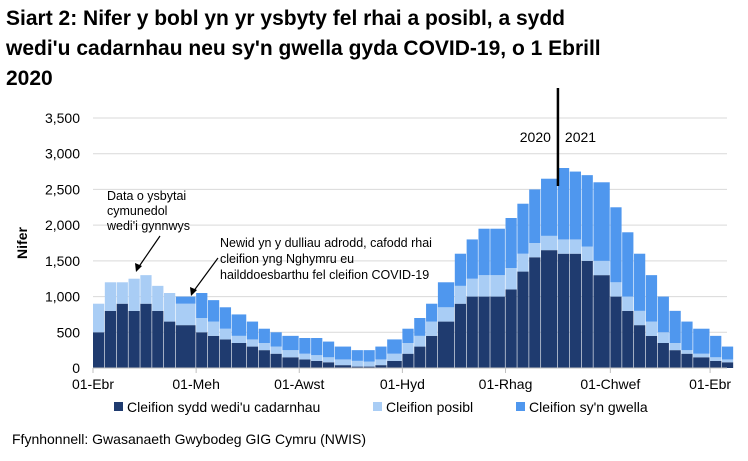 The image size is (748, 461). What do you see at coordinates (205, 275) in the screenshot?
I see `annotation-arrow` at bounding box center [205, 275].